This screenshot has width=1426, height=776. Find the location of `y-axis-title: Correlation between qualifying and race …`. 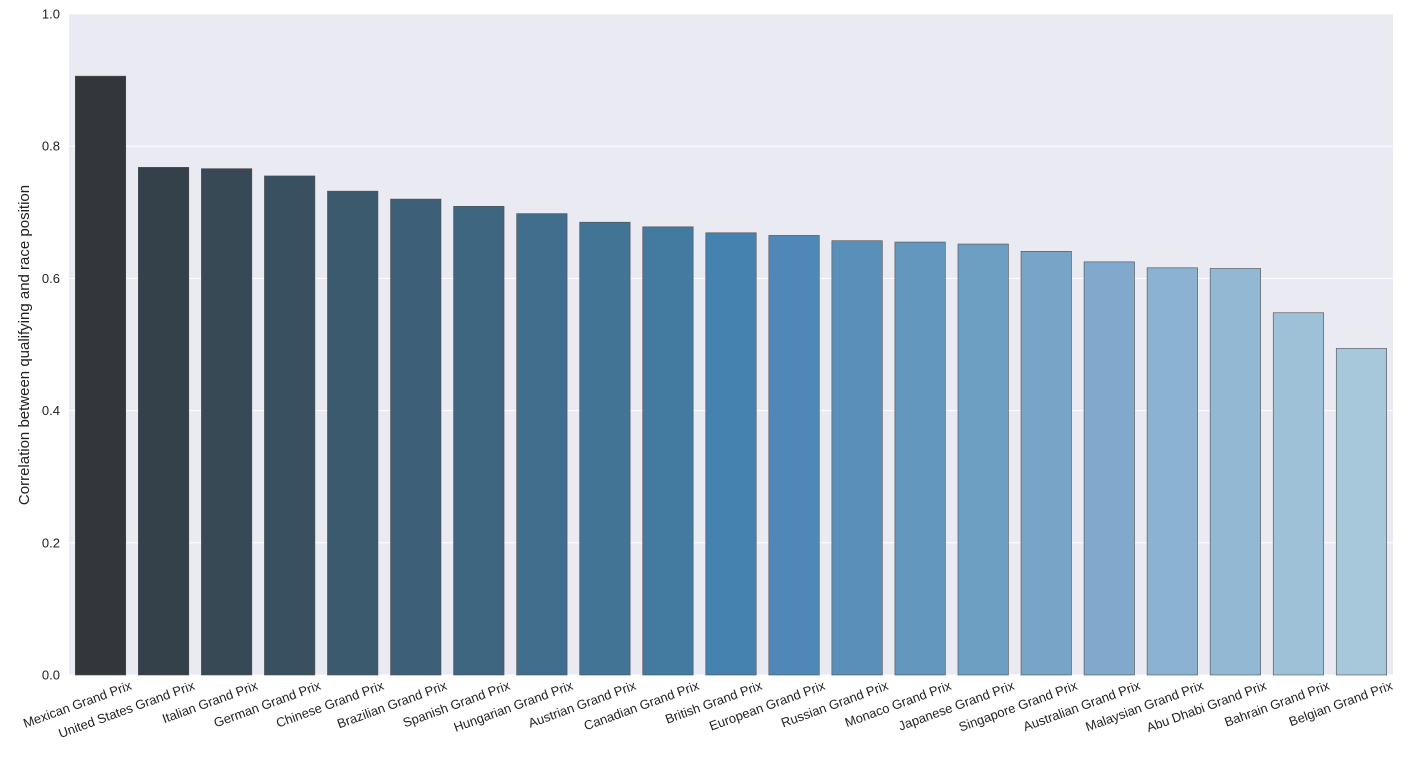

y-axis-title: Correlation between qualifying and race … is located at coordinates (24, 345).